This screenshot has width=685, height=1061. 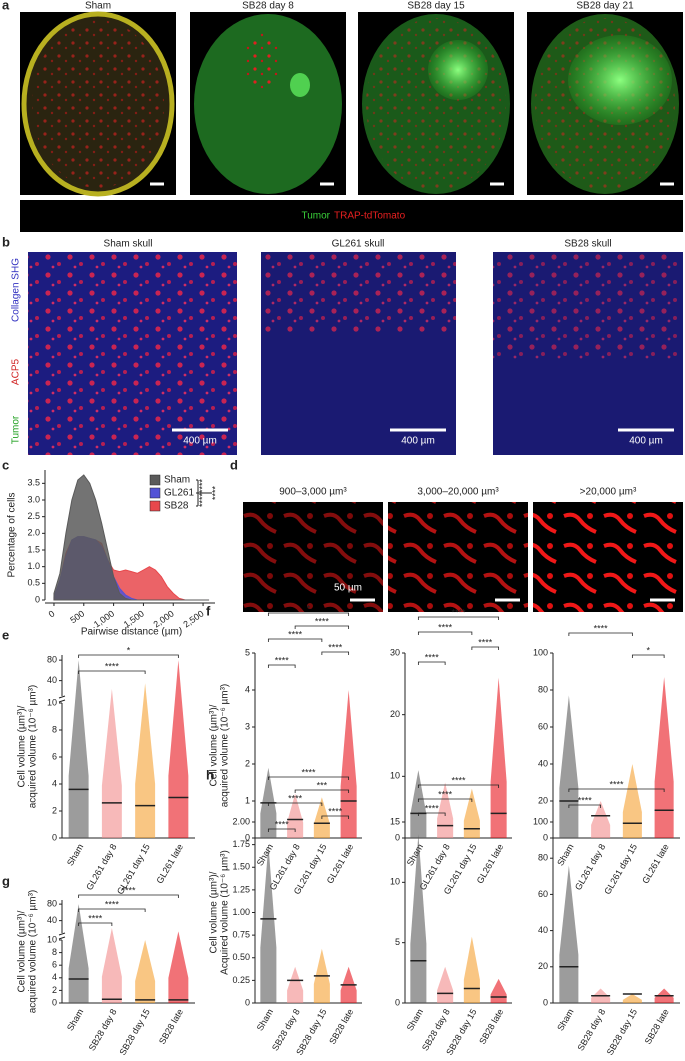 What do you see at coordinates (268, 6) in the screenshot?
I see `image-title: SB28 day 8` at bounding box center [268, 6].